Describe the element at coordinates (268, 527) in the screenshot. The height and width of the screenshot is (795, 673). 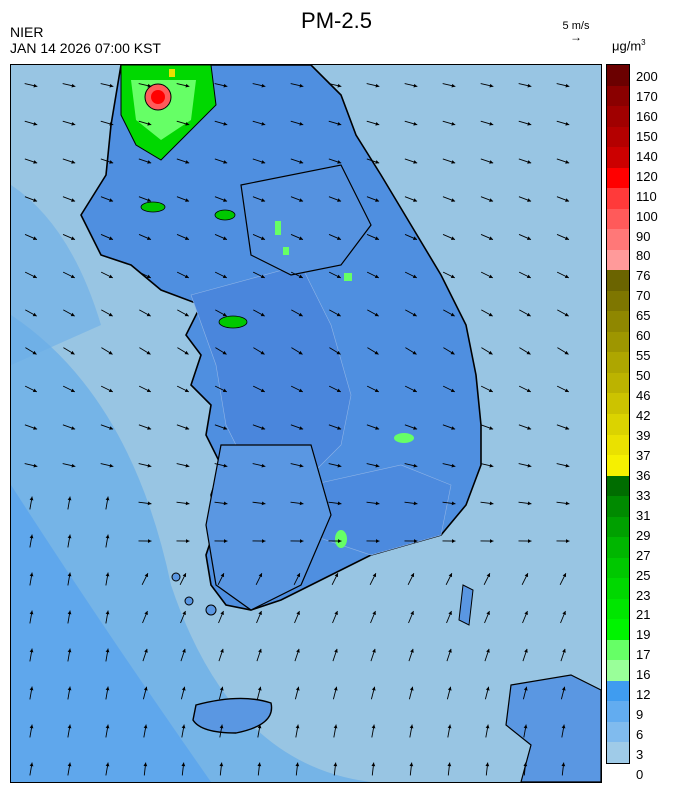
I see `southwest-region` at that location.